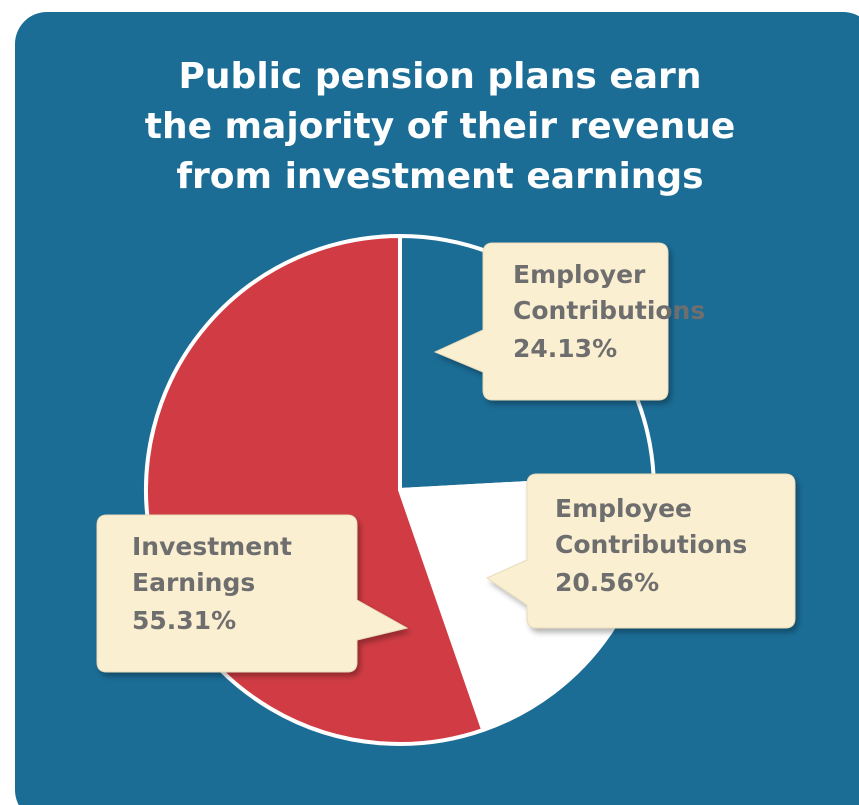  What do you see at coordinates (184, 620) in the screenshot?
I see `value-label: 55.31%` at bounding box center [184, 620].